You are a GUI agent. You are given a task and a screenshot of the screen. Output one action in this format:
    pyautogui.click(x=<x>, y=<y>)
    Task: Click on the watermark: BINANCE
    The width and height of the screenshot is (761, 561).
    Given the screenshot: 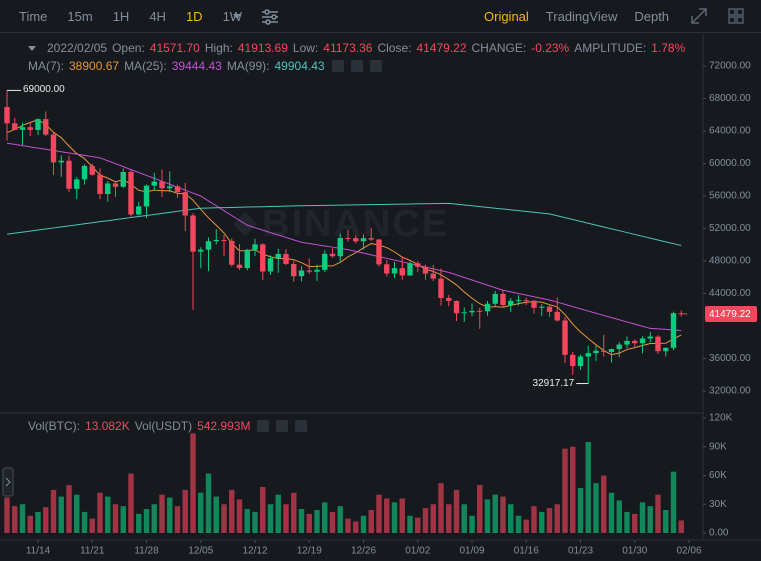 What is the action you would take?
    pyautogui.click(x=355, y=224)
    